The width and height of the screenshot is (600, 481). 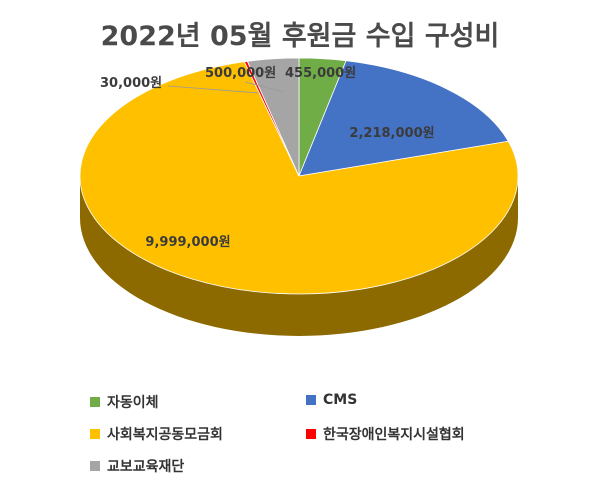 I want to click on legend-label-1: CMS, so click(x=340, y=400).